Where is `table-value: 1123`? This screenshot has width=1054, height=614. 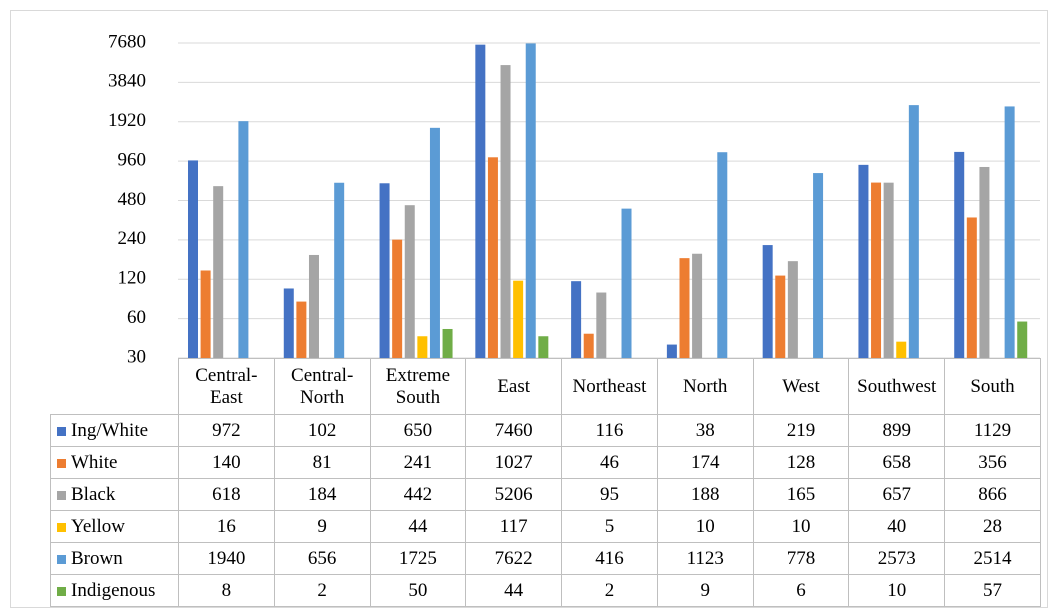 table-value: 1123 is located at coordinates (705, 558).